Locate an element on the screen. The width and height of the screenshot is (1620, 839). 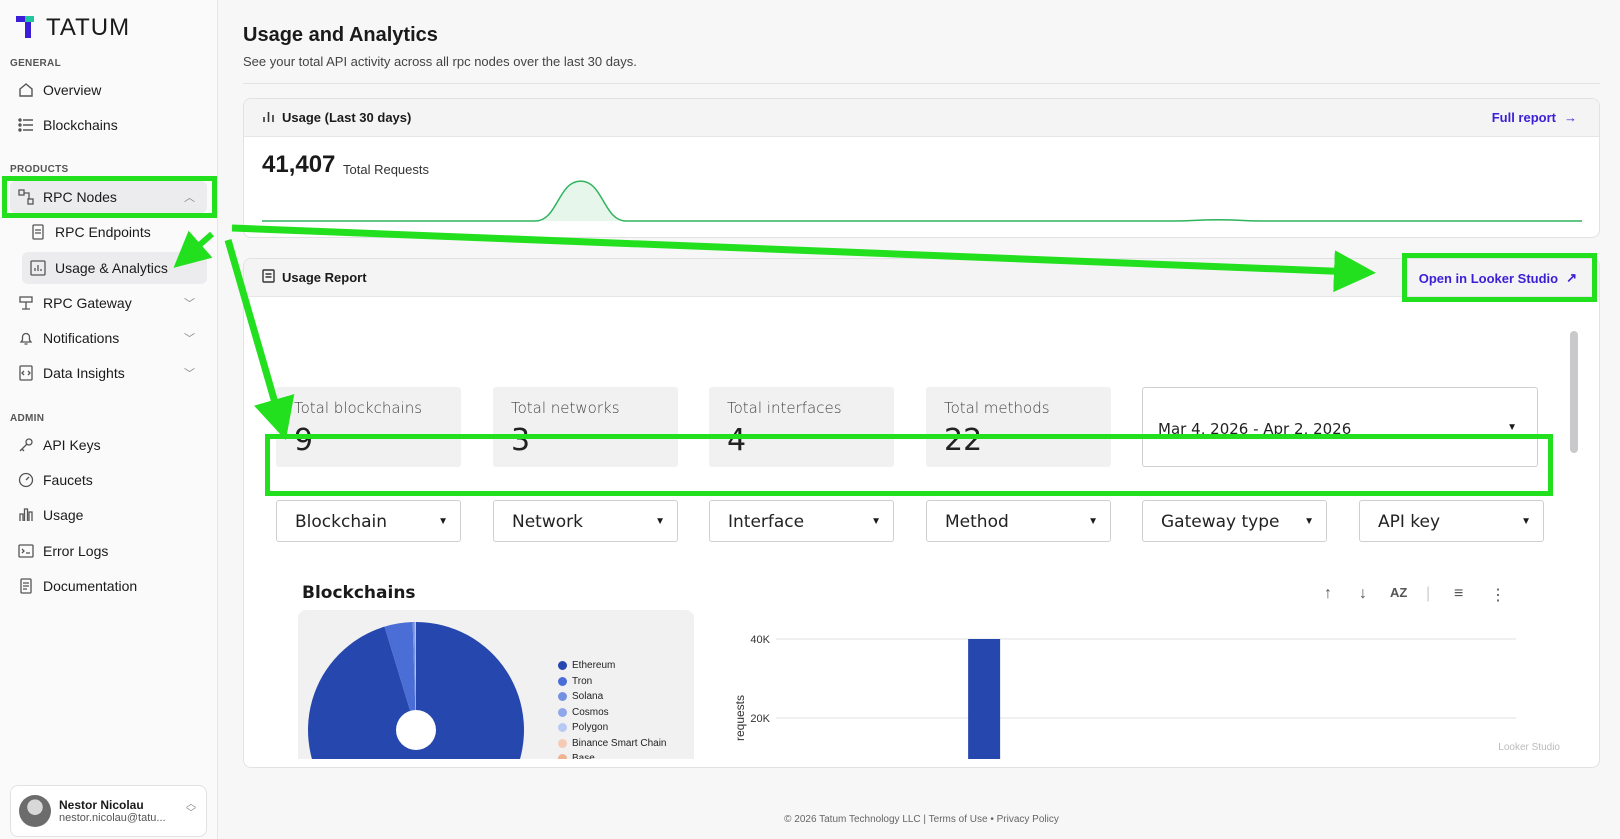
stat-label: Total blockchains is located at coordinates (358, 408).